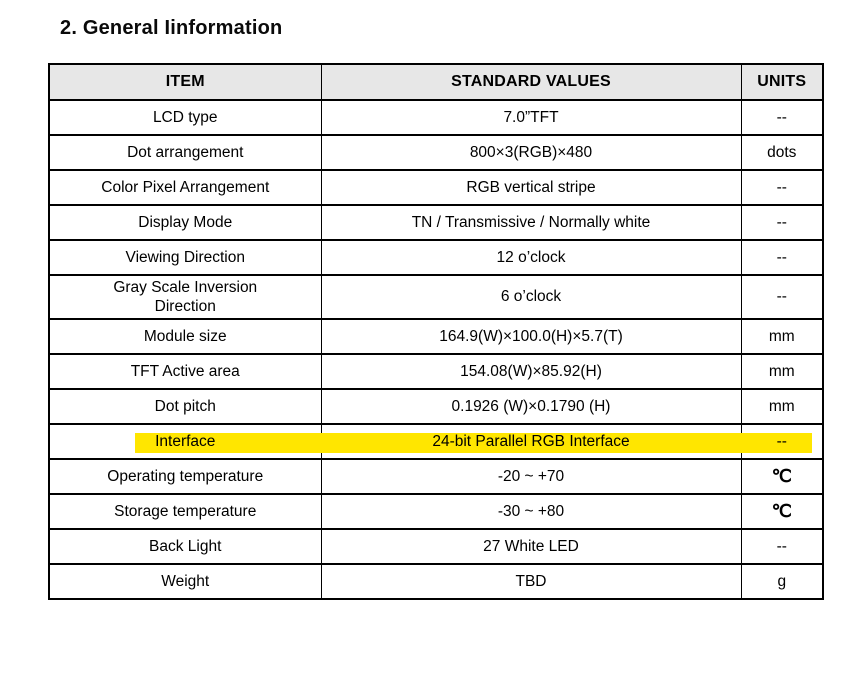  I want to click on item-cell: Module size, so click(185, 336).